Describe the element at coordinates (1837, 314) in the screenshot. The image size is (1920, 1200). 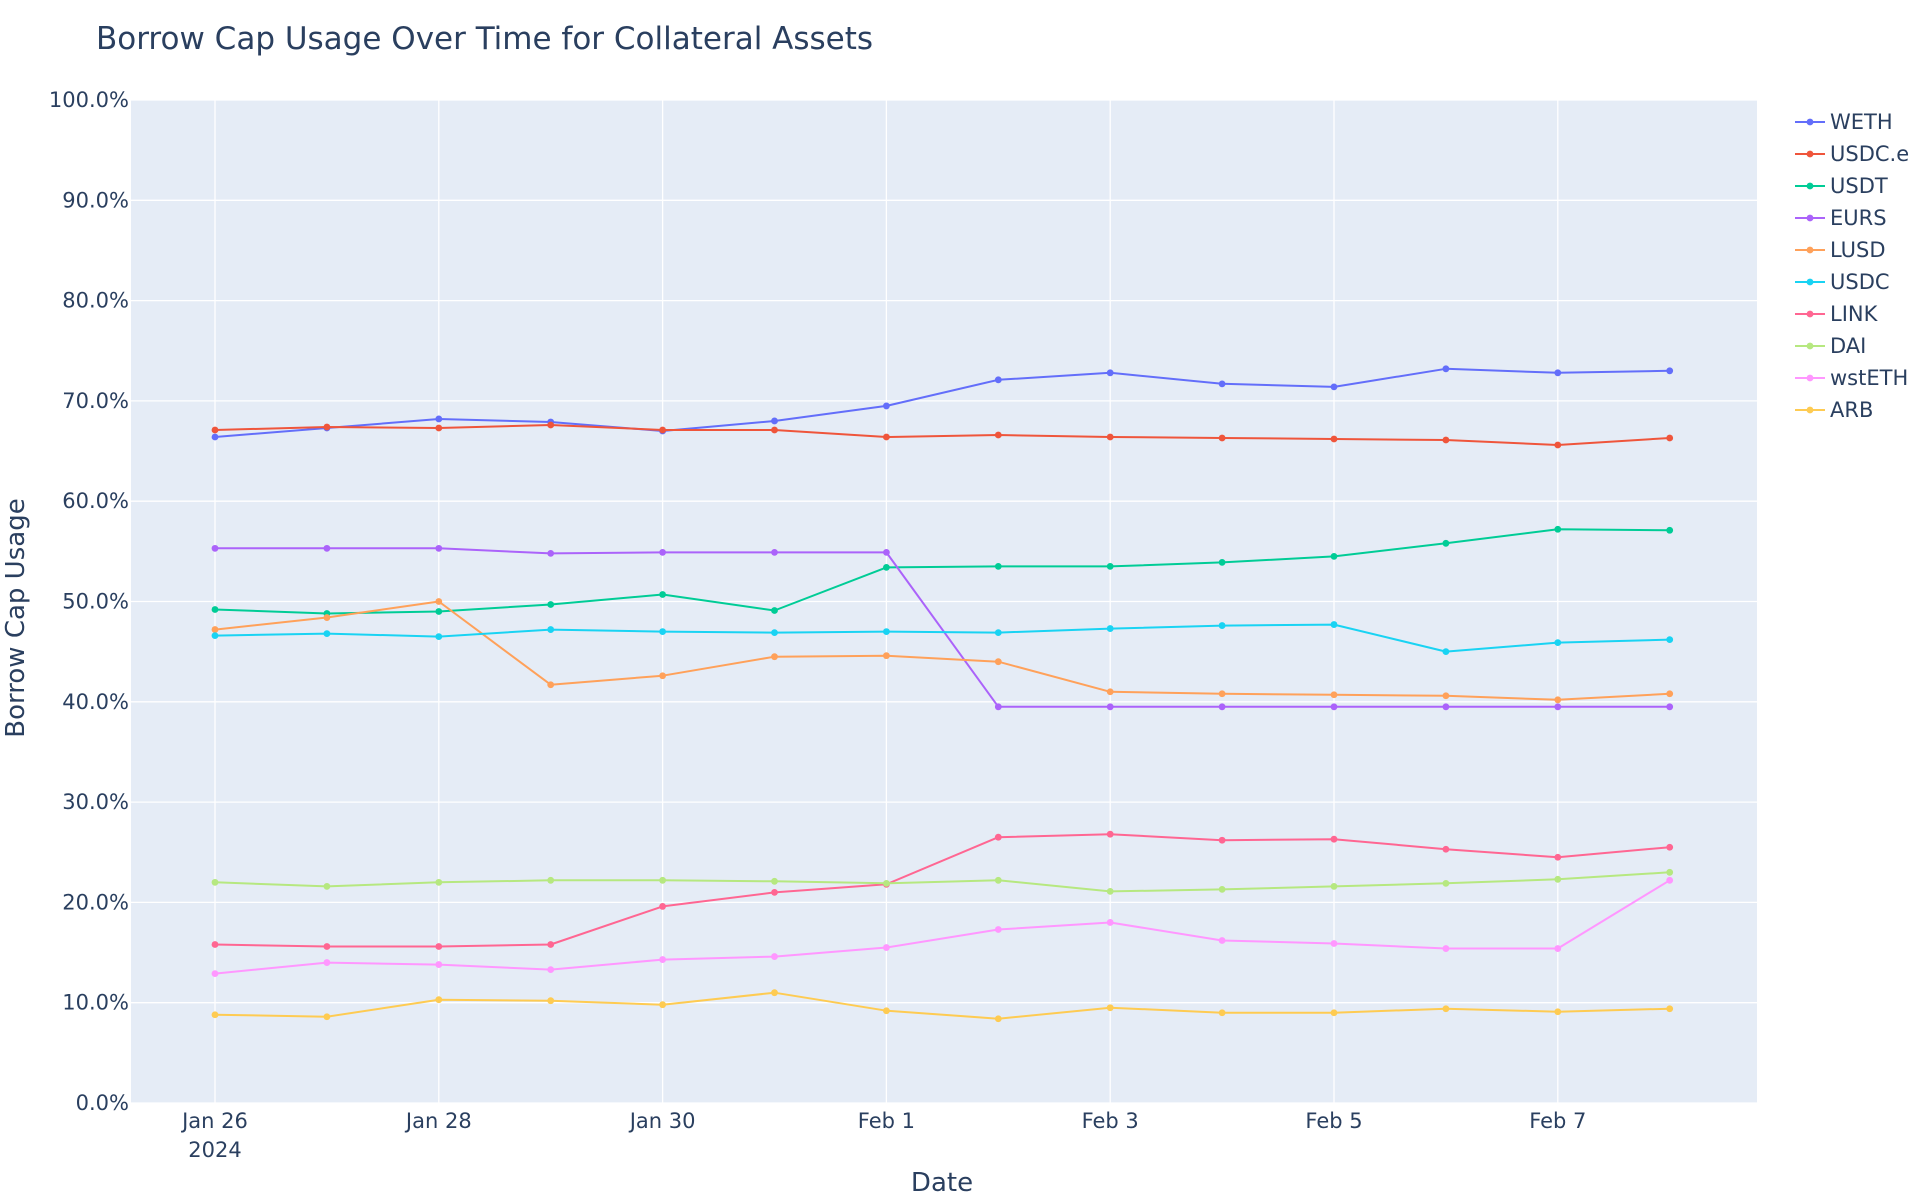
I see `legend-item-link: LINK` at that location.